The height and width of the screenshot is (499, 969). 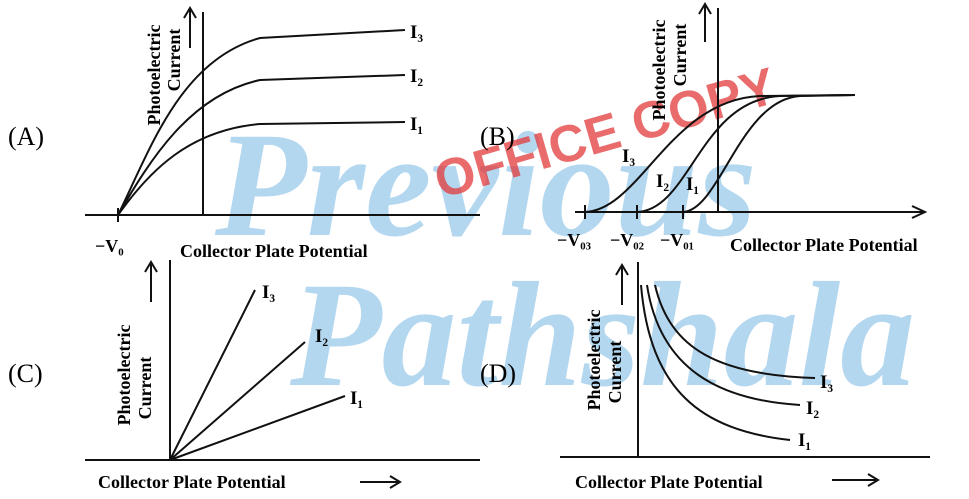 I want to click on axis-mark: −V₀₃, so click(x=574, y=240).